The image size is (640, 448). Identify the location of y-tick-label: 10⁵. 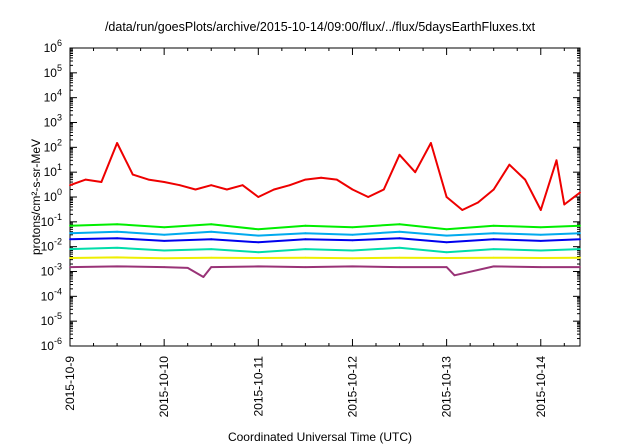
(53, 71).